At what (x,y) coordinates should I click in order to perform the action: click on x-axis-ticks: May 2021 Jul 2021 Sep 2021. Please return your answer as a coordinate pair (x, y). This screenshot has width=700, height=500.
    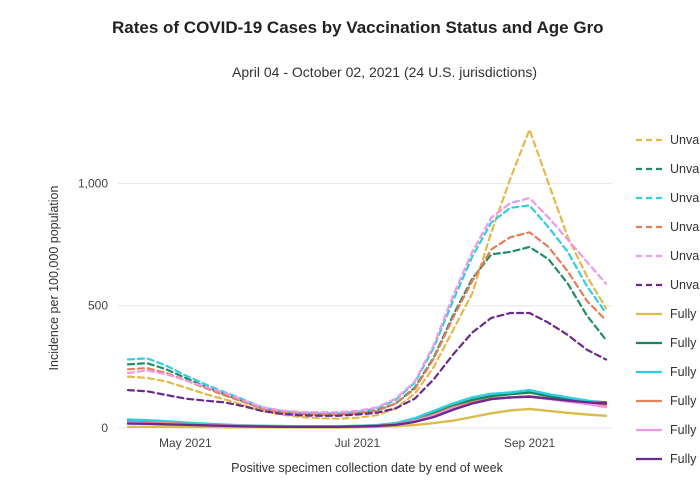
    Looking at the image, I should click on (357, 443).